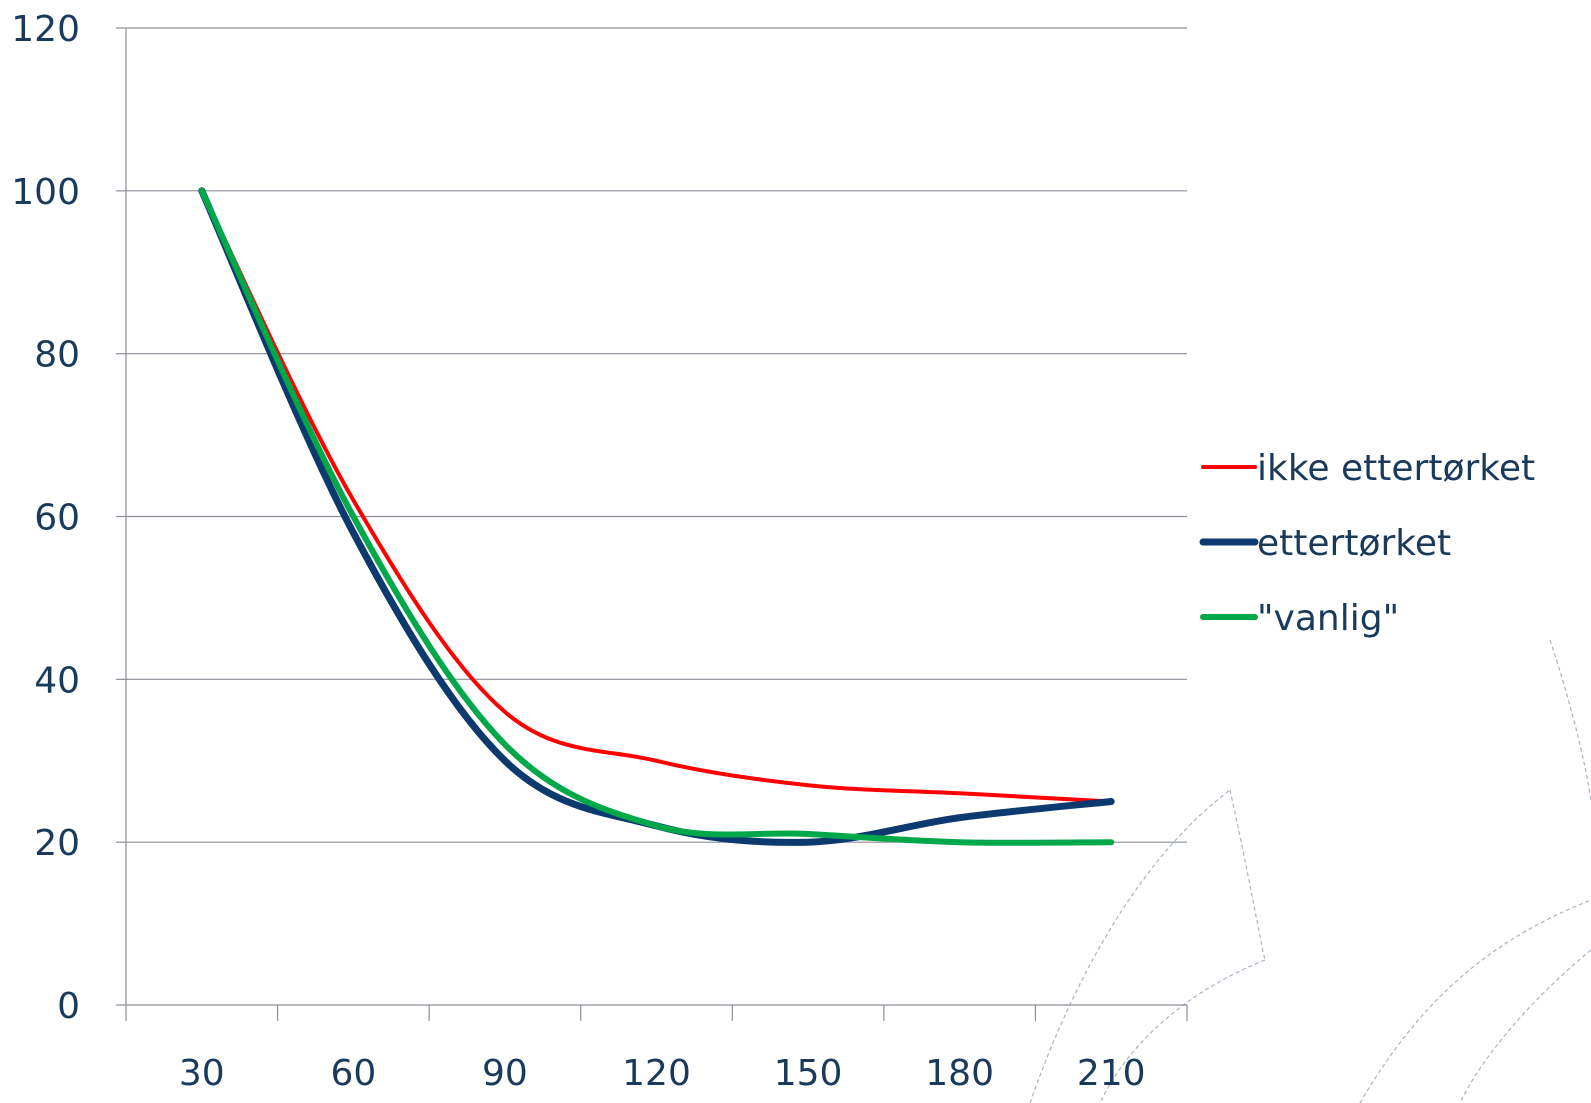  What do you see at coordinates (1328, 618) in the screenshot?
I see `legend-label: "vanlig"` at bounding box center [1328, 618].